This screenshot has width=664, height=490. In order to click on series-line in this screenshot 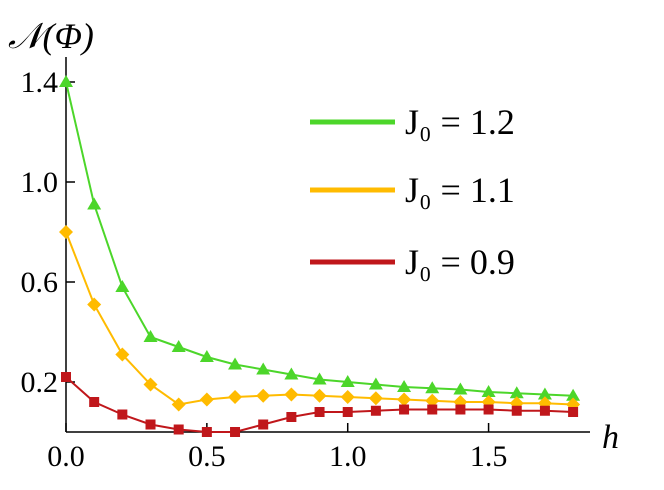, I will do `click(319, 404)`.